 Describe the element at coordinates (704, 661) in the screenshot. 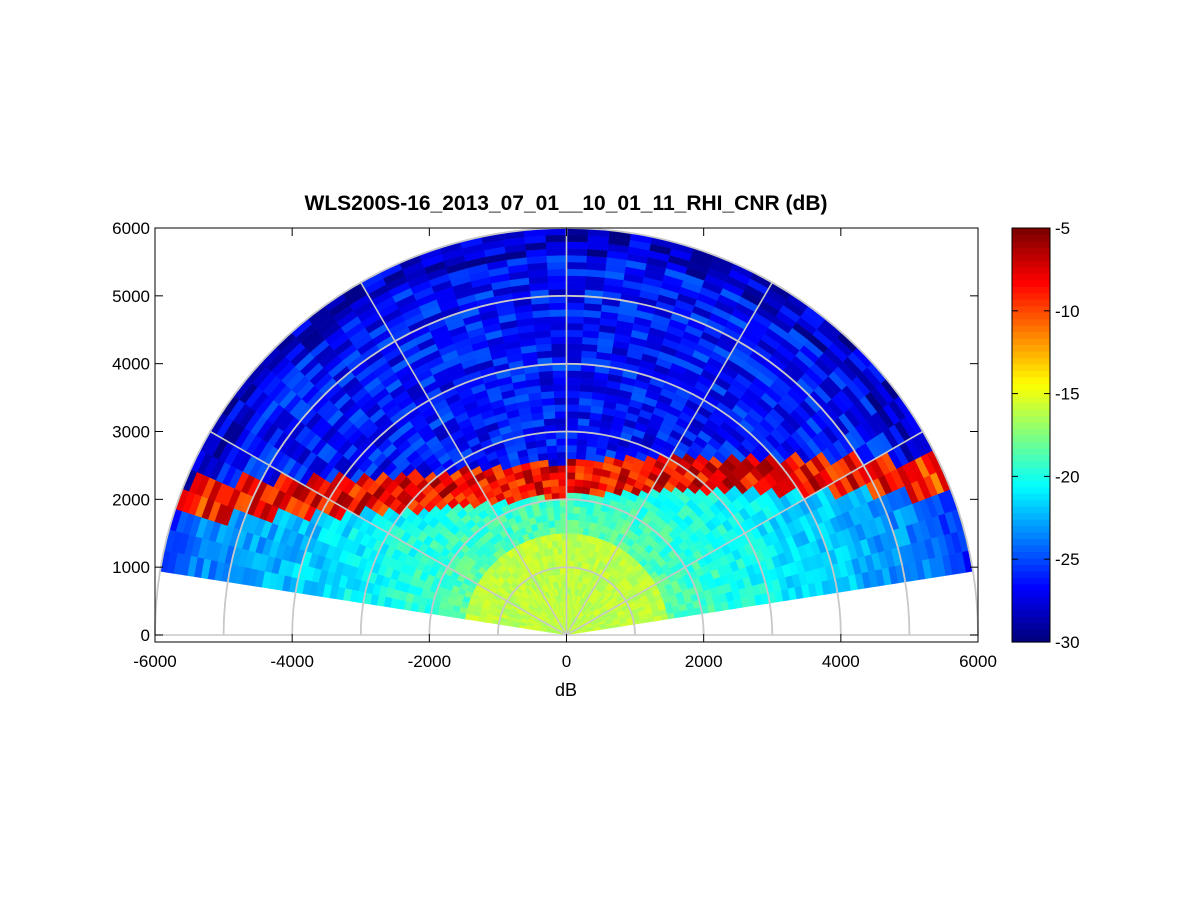

I see `x-tick-label: 2000` at that location.